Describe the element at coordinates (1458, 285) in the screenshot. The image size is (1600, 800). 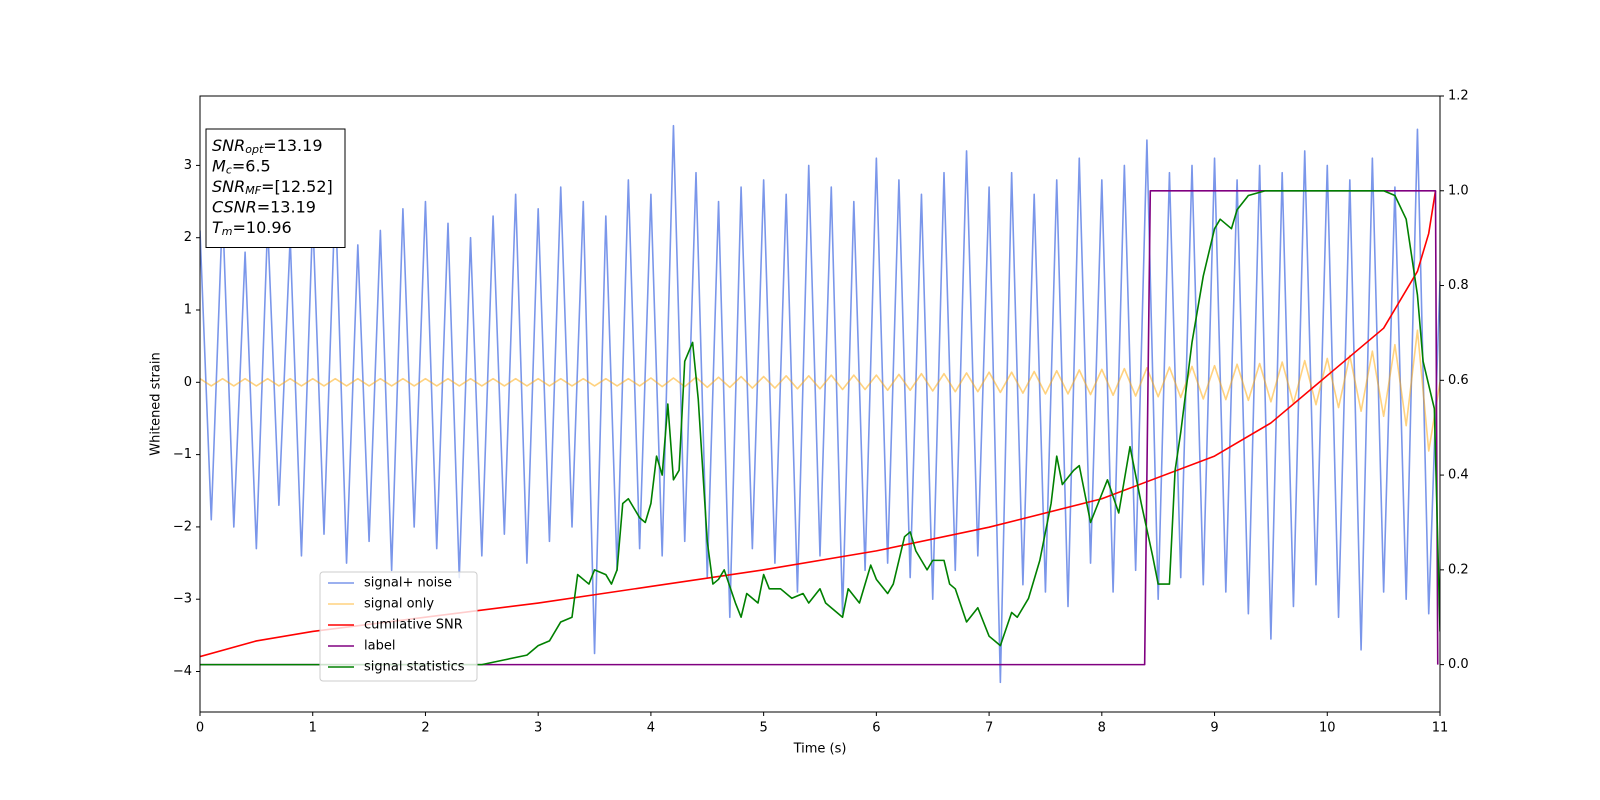
I see `y2-tick-label: 0.8` at that location.